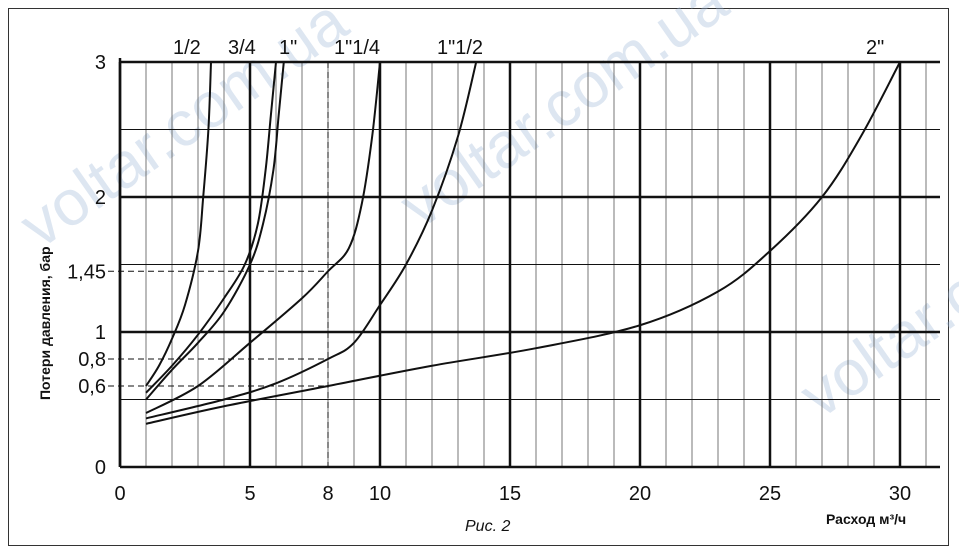 Image resolution: width=959 pixels, height=554 pixels. I want to click on y-tick-label: 2, so click(100, 198).